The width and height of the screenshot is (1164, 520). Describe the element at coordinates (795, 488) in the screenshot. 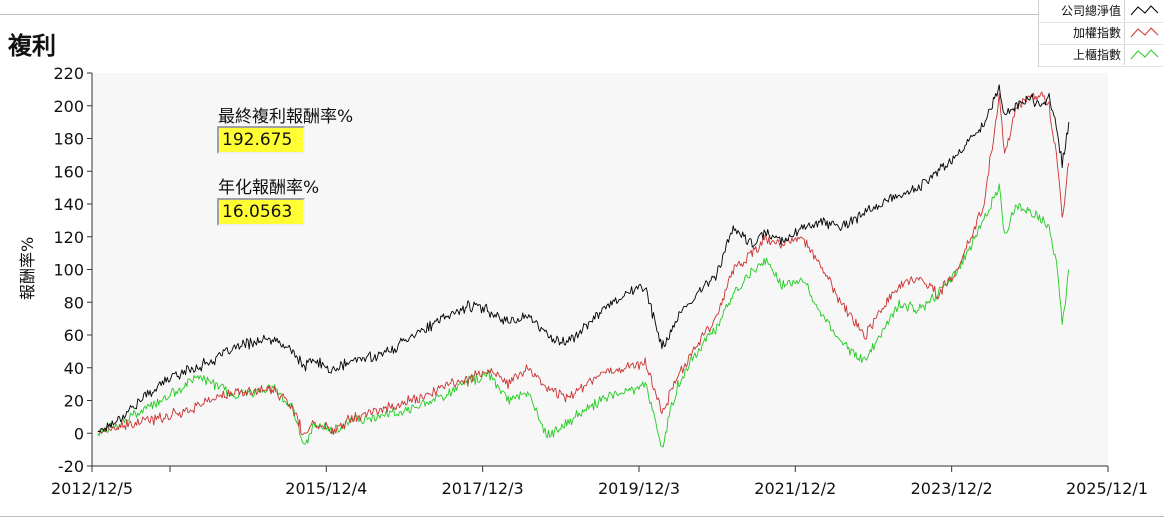

I see `x-tick-label: 2021/12/2` at that location.